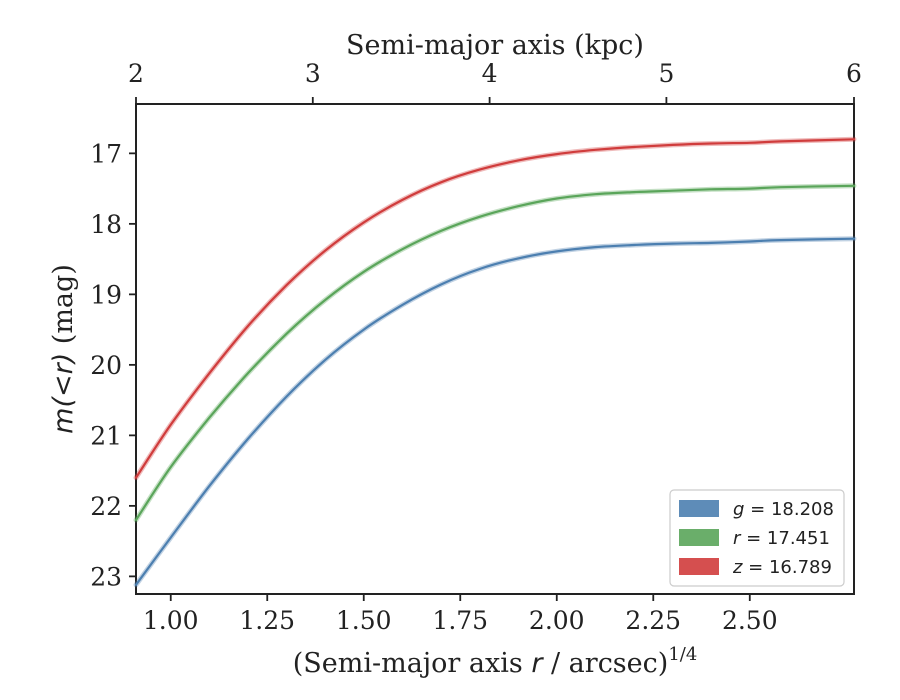 The width and height of the screenshot is (900, 700). Describe the element at coordinates (106, 294) in the screenshot. I see `y-tick-label: 19` at that location.